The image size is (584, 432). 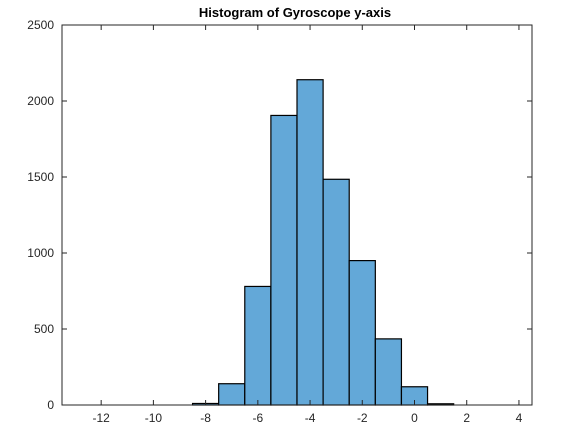 What do you see at coordinates (205, 418) in the screenshot?
I see `x-tick-label: -8` at bounding box center [205, 418].